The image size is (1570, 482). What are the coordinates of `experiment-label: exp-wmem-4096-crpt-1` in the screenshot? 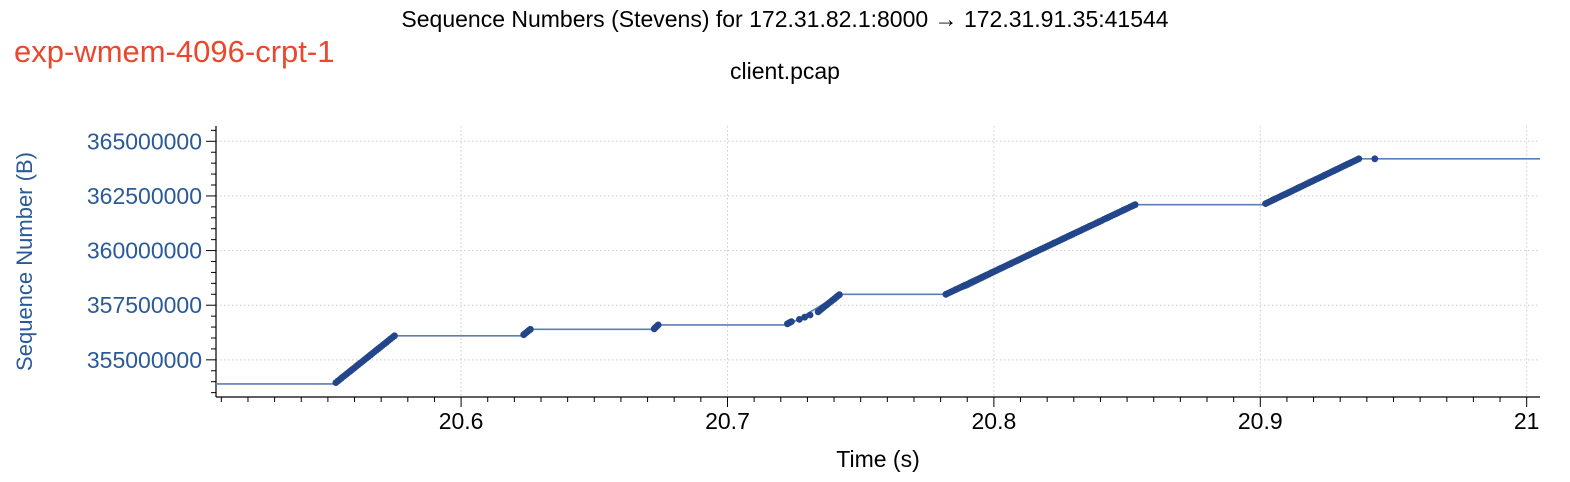 It's located at (174, 51).